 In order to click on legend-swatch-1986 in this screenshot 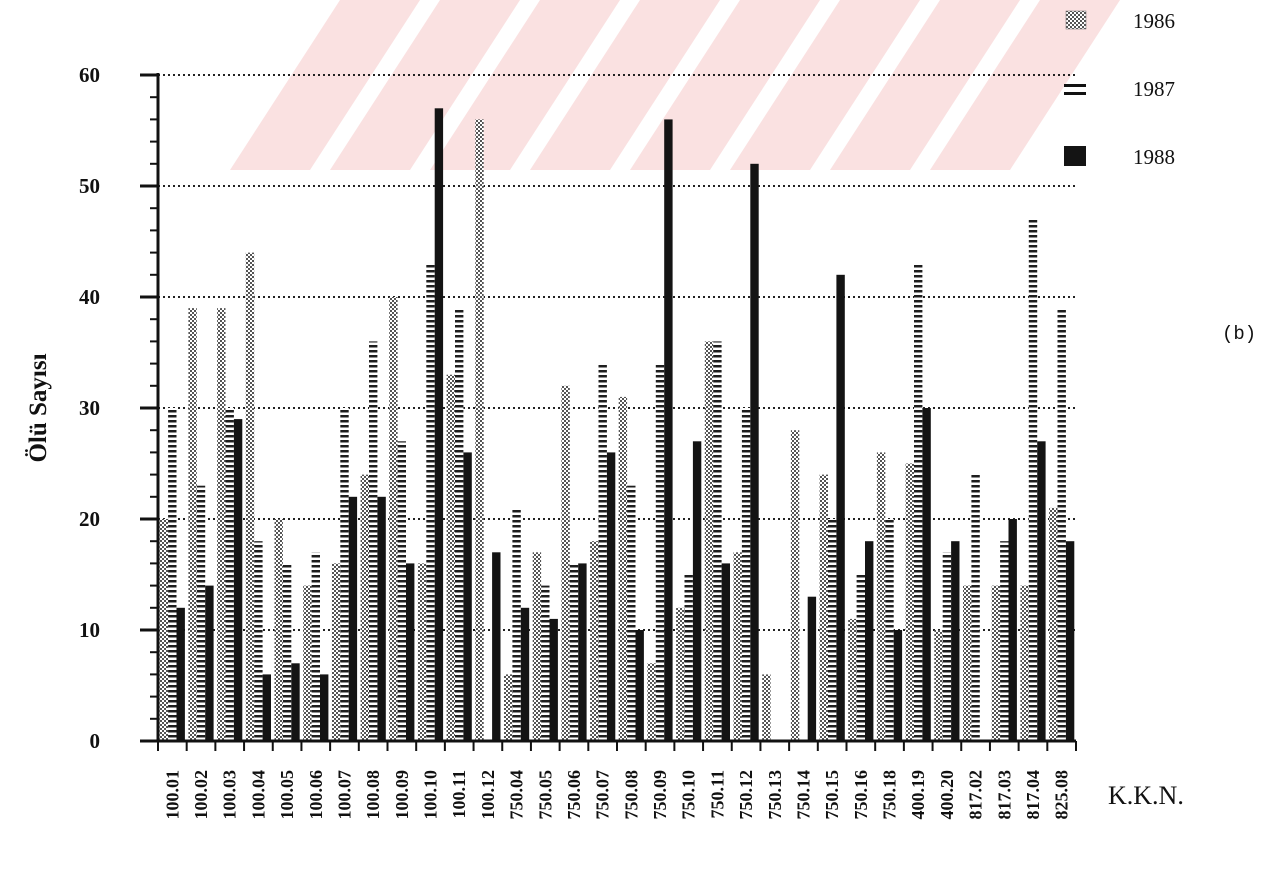, I will do `click(1076, 20)`.